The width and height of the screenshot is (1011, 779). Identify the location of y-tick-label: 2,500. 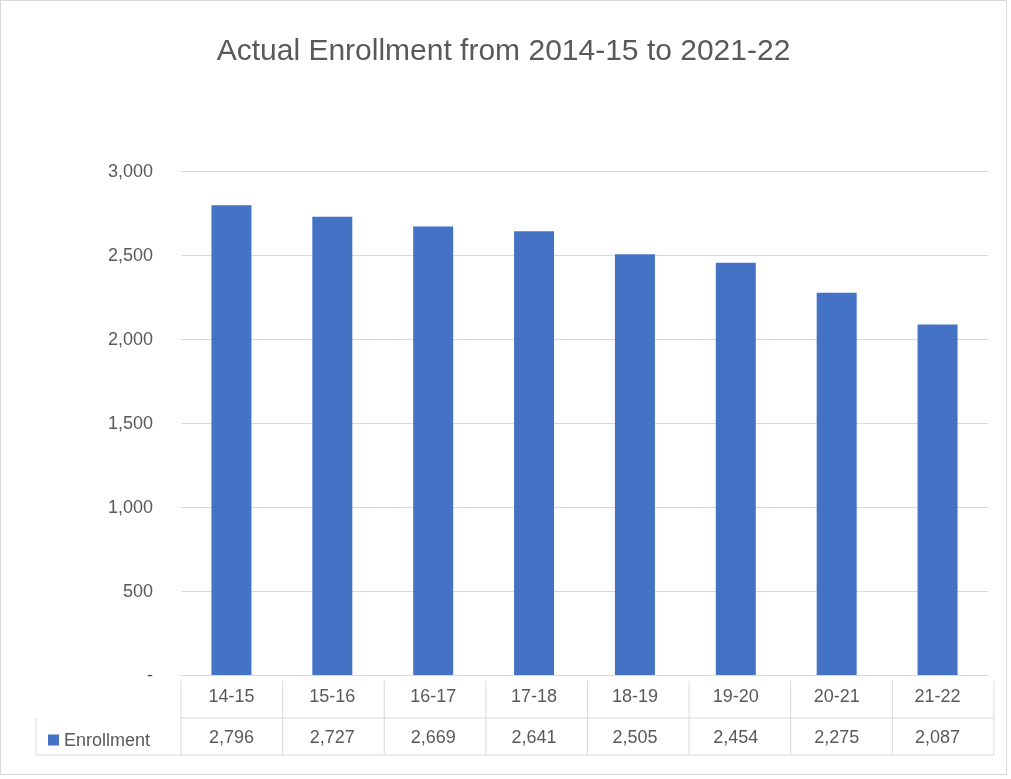
(130, 255).